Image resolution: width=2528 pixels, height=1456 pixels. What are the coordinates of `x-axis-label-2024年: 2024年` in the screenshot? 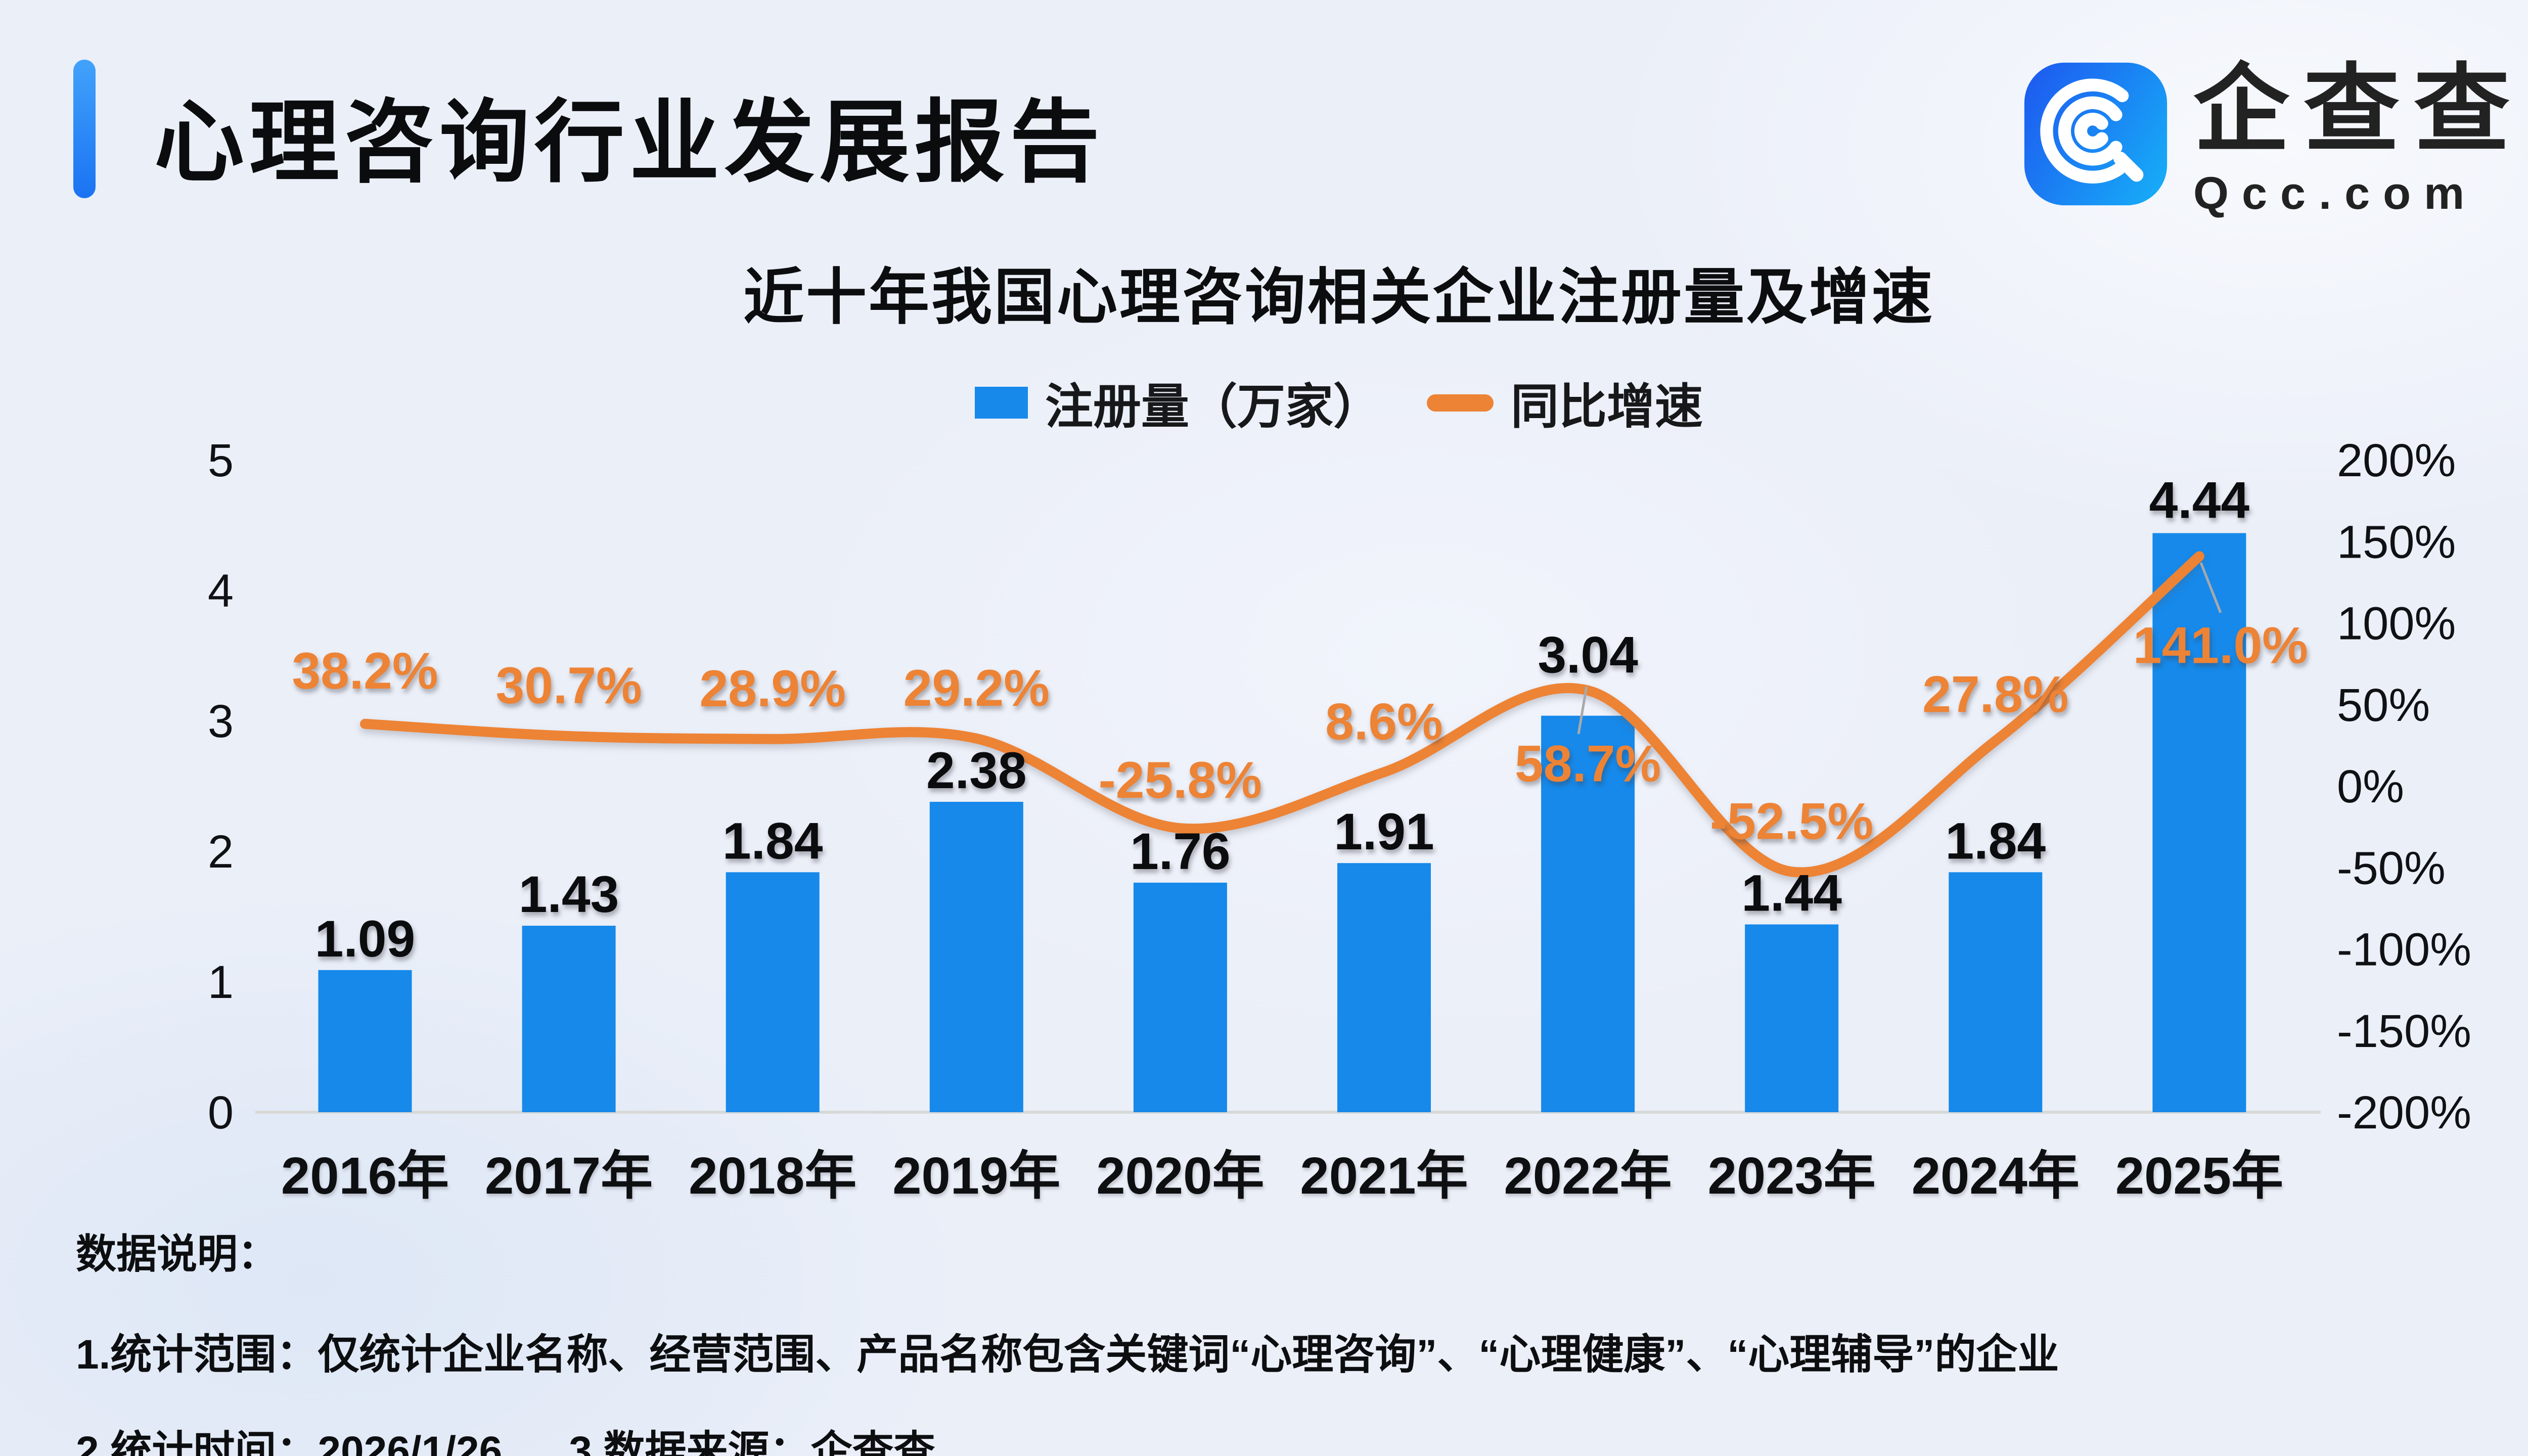 It's located at (1996, 1176).